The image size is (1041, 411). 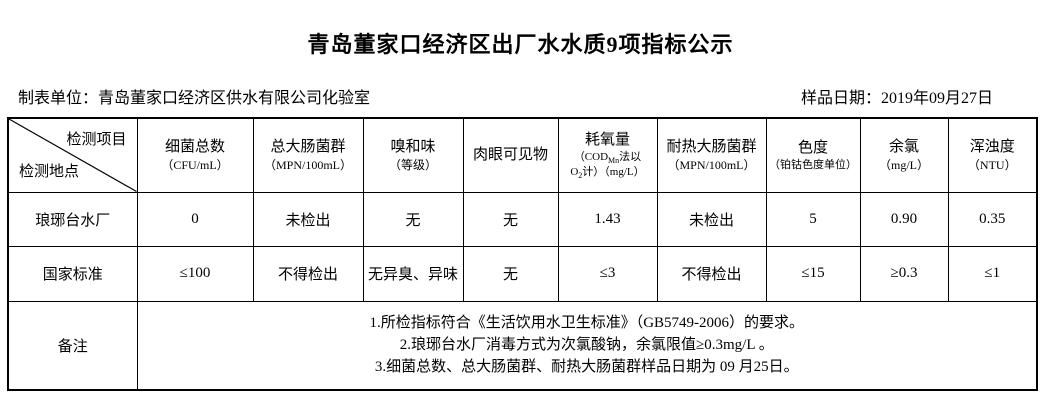 What do you see at coordinates (904, 273) in the screenshot?
I see `data-cell: ≥0.3` at bounding box center [904, 273].